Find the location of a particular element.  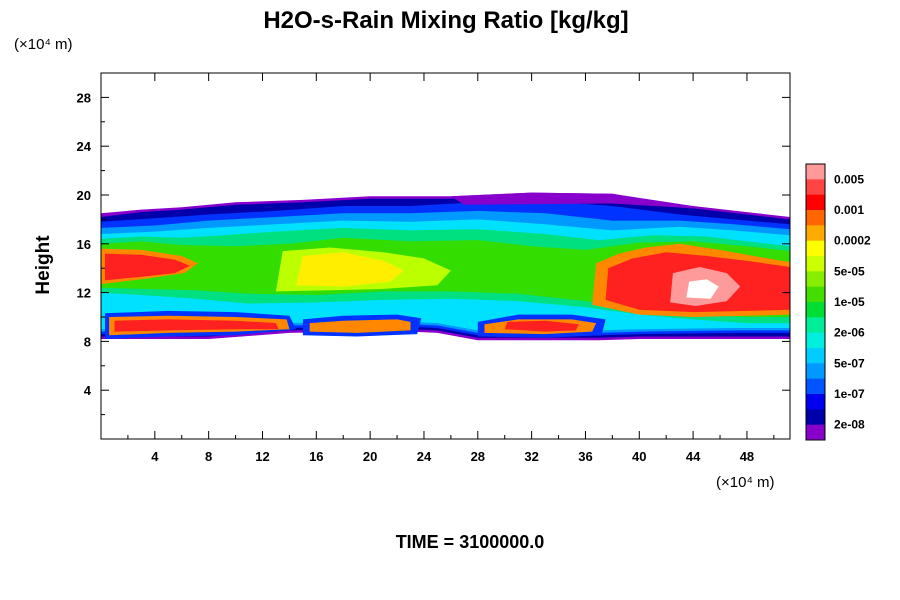

x-tick-label-4: 4 is located at coordinates (155, 456).